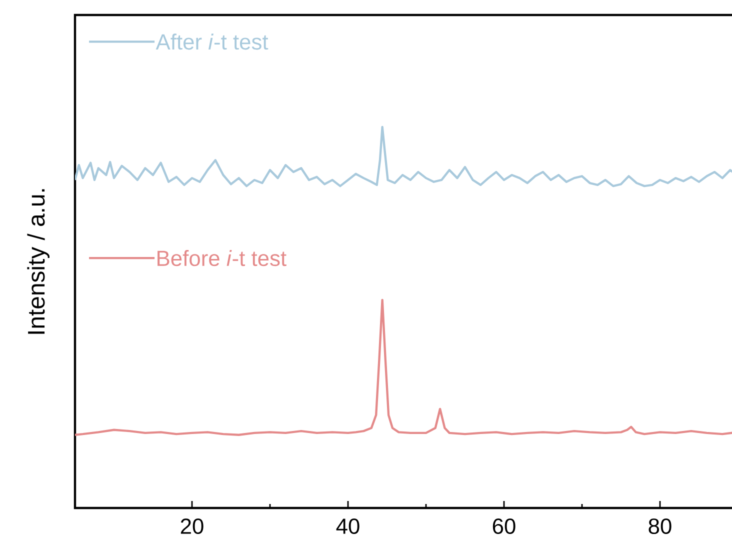 The image size is (732, 546). Describe the element at coordinates (38, 261) in the screenshot. I see `y-axis-title: Intensity / a.u.` at that location.